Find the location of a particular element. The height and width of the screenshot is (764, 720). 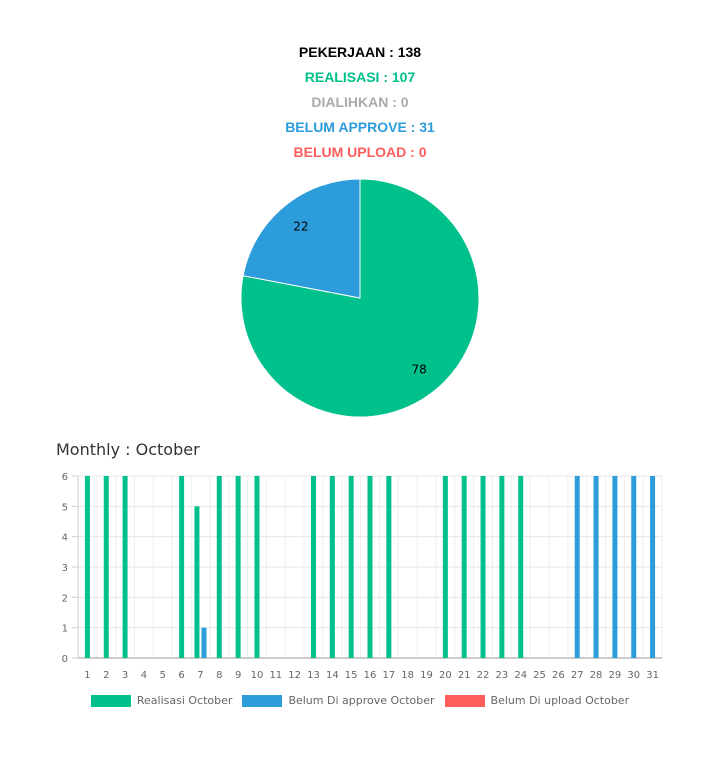

x-tick-label: 23 is located at coordinates (502, 675).